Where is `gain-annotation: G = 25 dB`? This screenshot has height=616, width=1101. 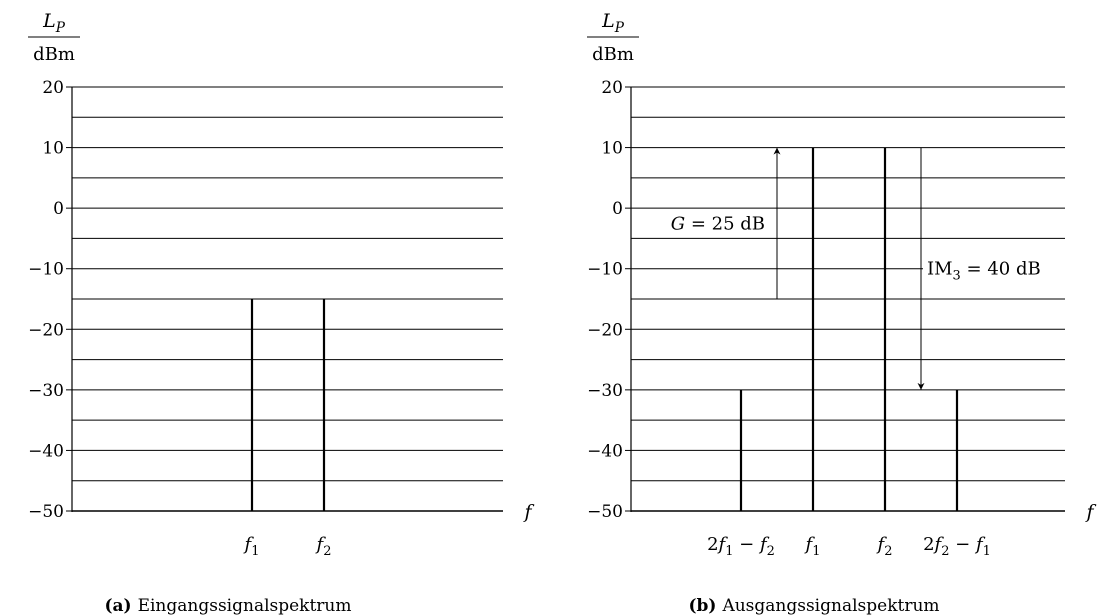
gain-annotation: G = 25 dB is located at coordinates (708, 223).